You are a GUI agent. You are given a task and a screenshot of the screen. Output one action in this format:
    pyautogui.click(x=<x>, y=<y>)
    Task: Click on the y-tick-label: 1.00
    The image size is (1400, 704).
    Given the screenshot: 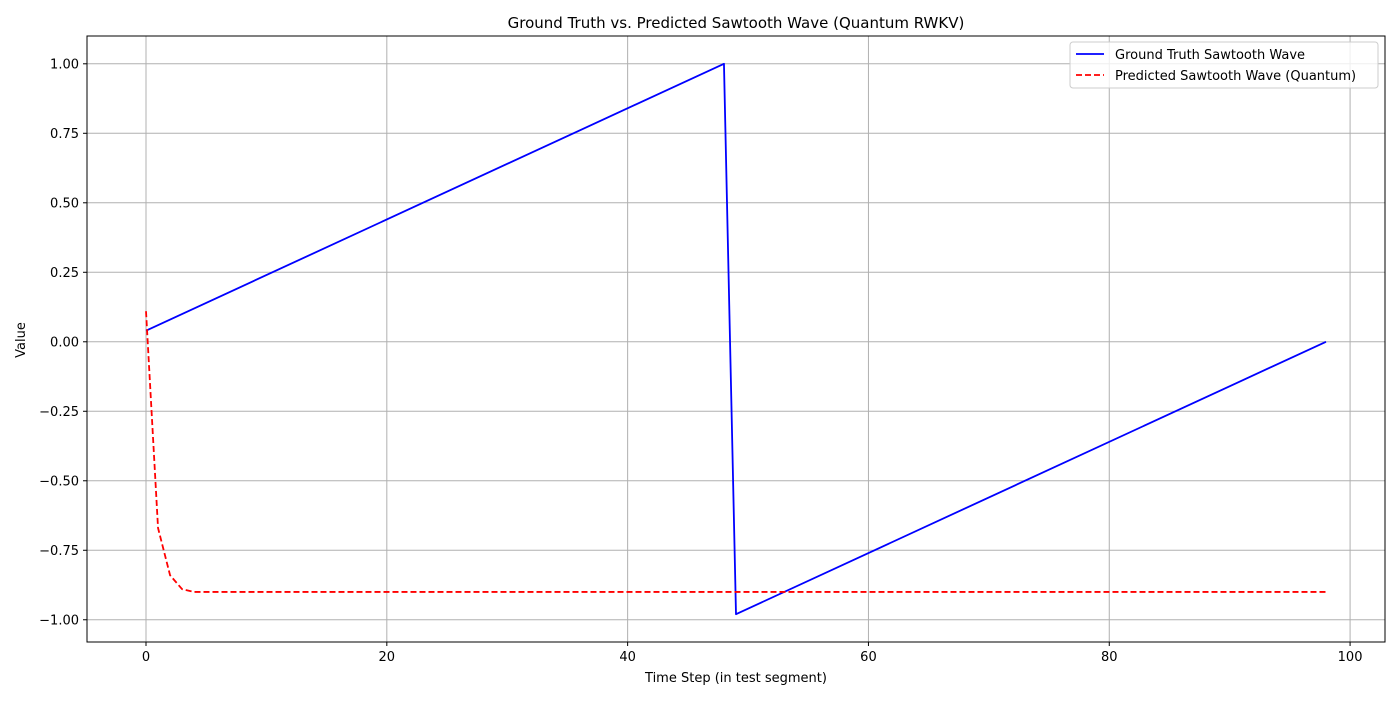 What is the action you would take?
    pyautogui.click(x=64, y=64)
    